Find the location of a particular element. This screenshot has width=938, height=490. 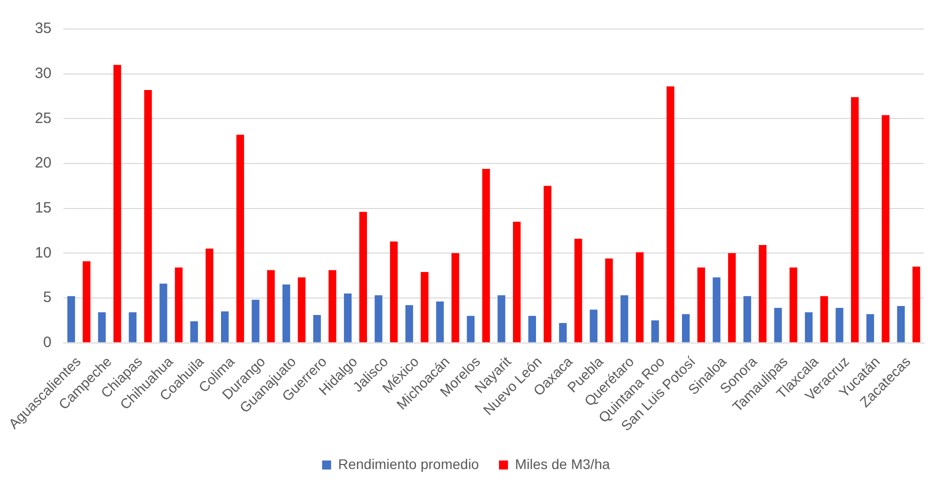

y-tick-label: 15 is located at coordinates (43, 207).